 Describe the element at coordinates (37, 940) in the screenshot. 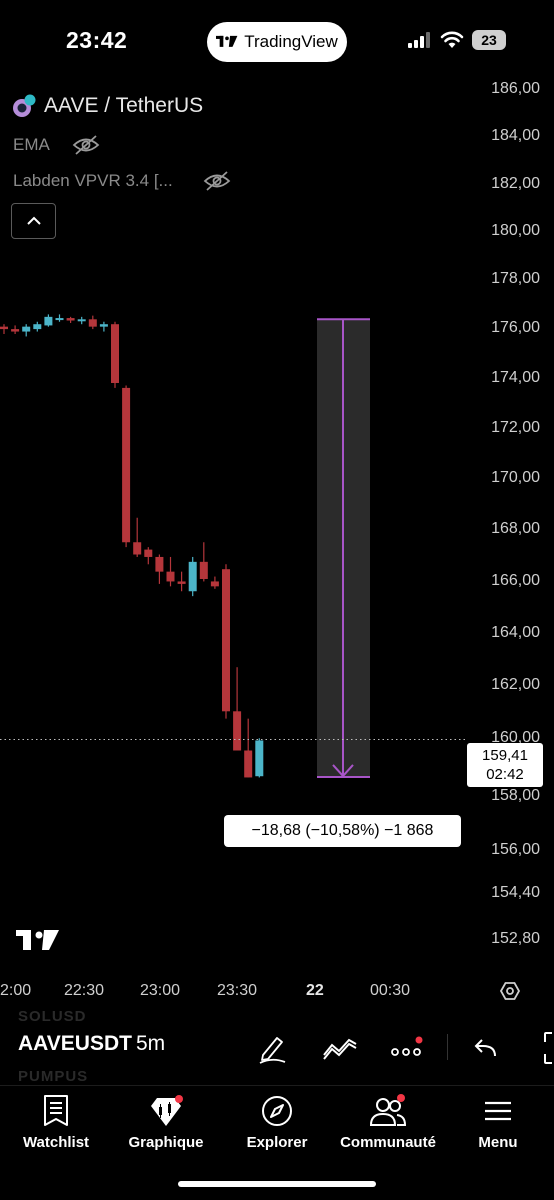

I see `tradingview-watermark-icon` at that location.